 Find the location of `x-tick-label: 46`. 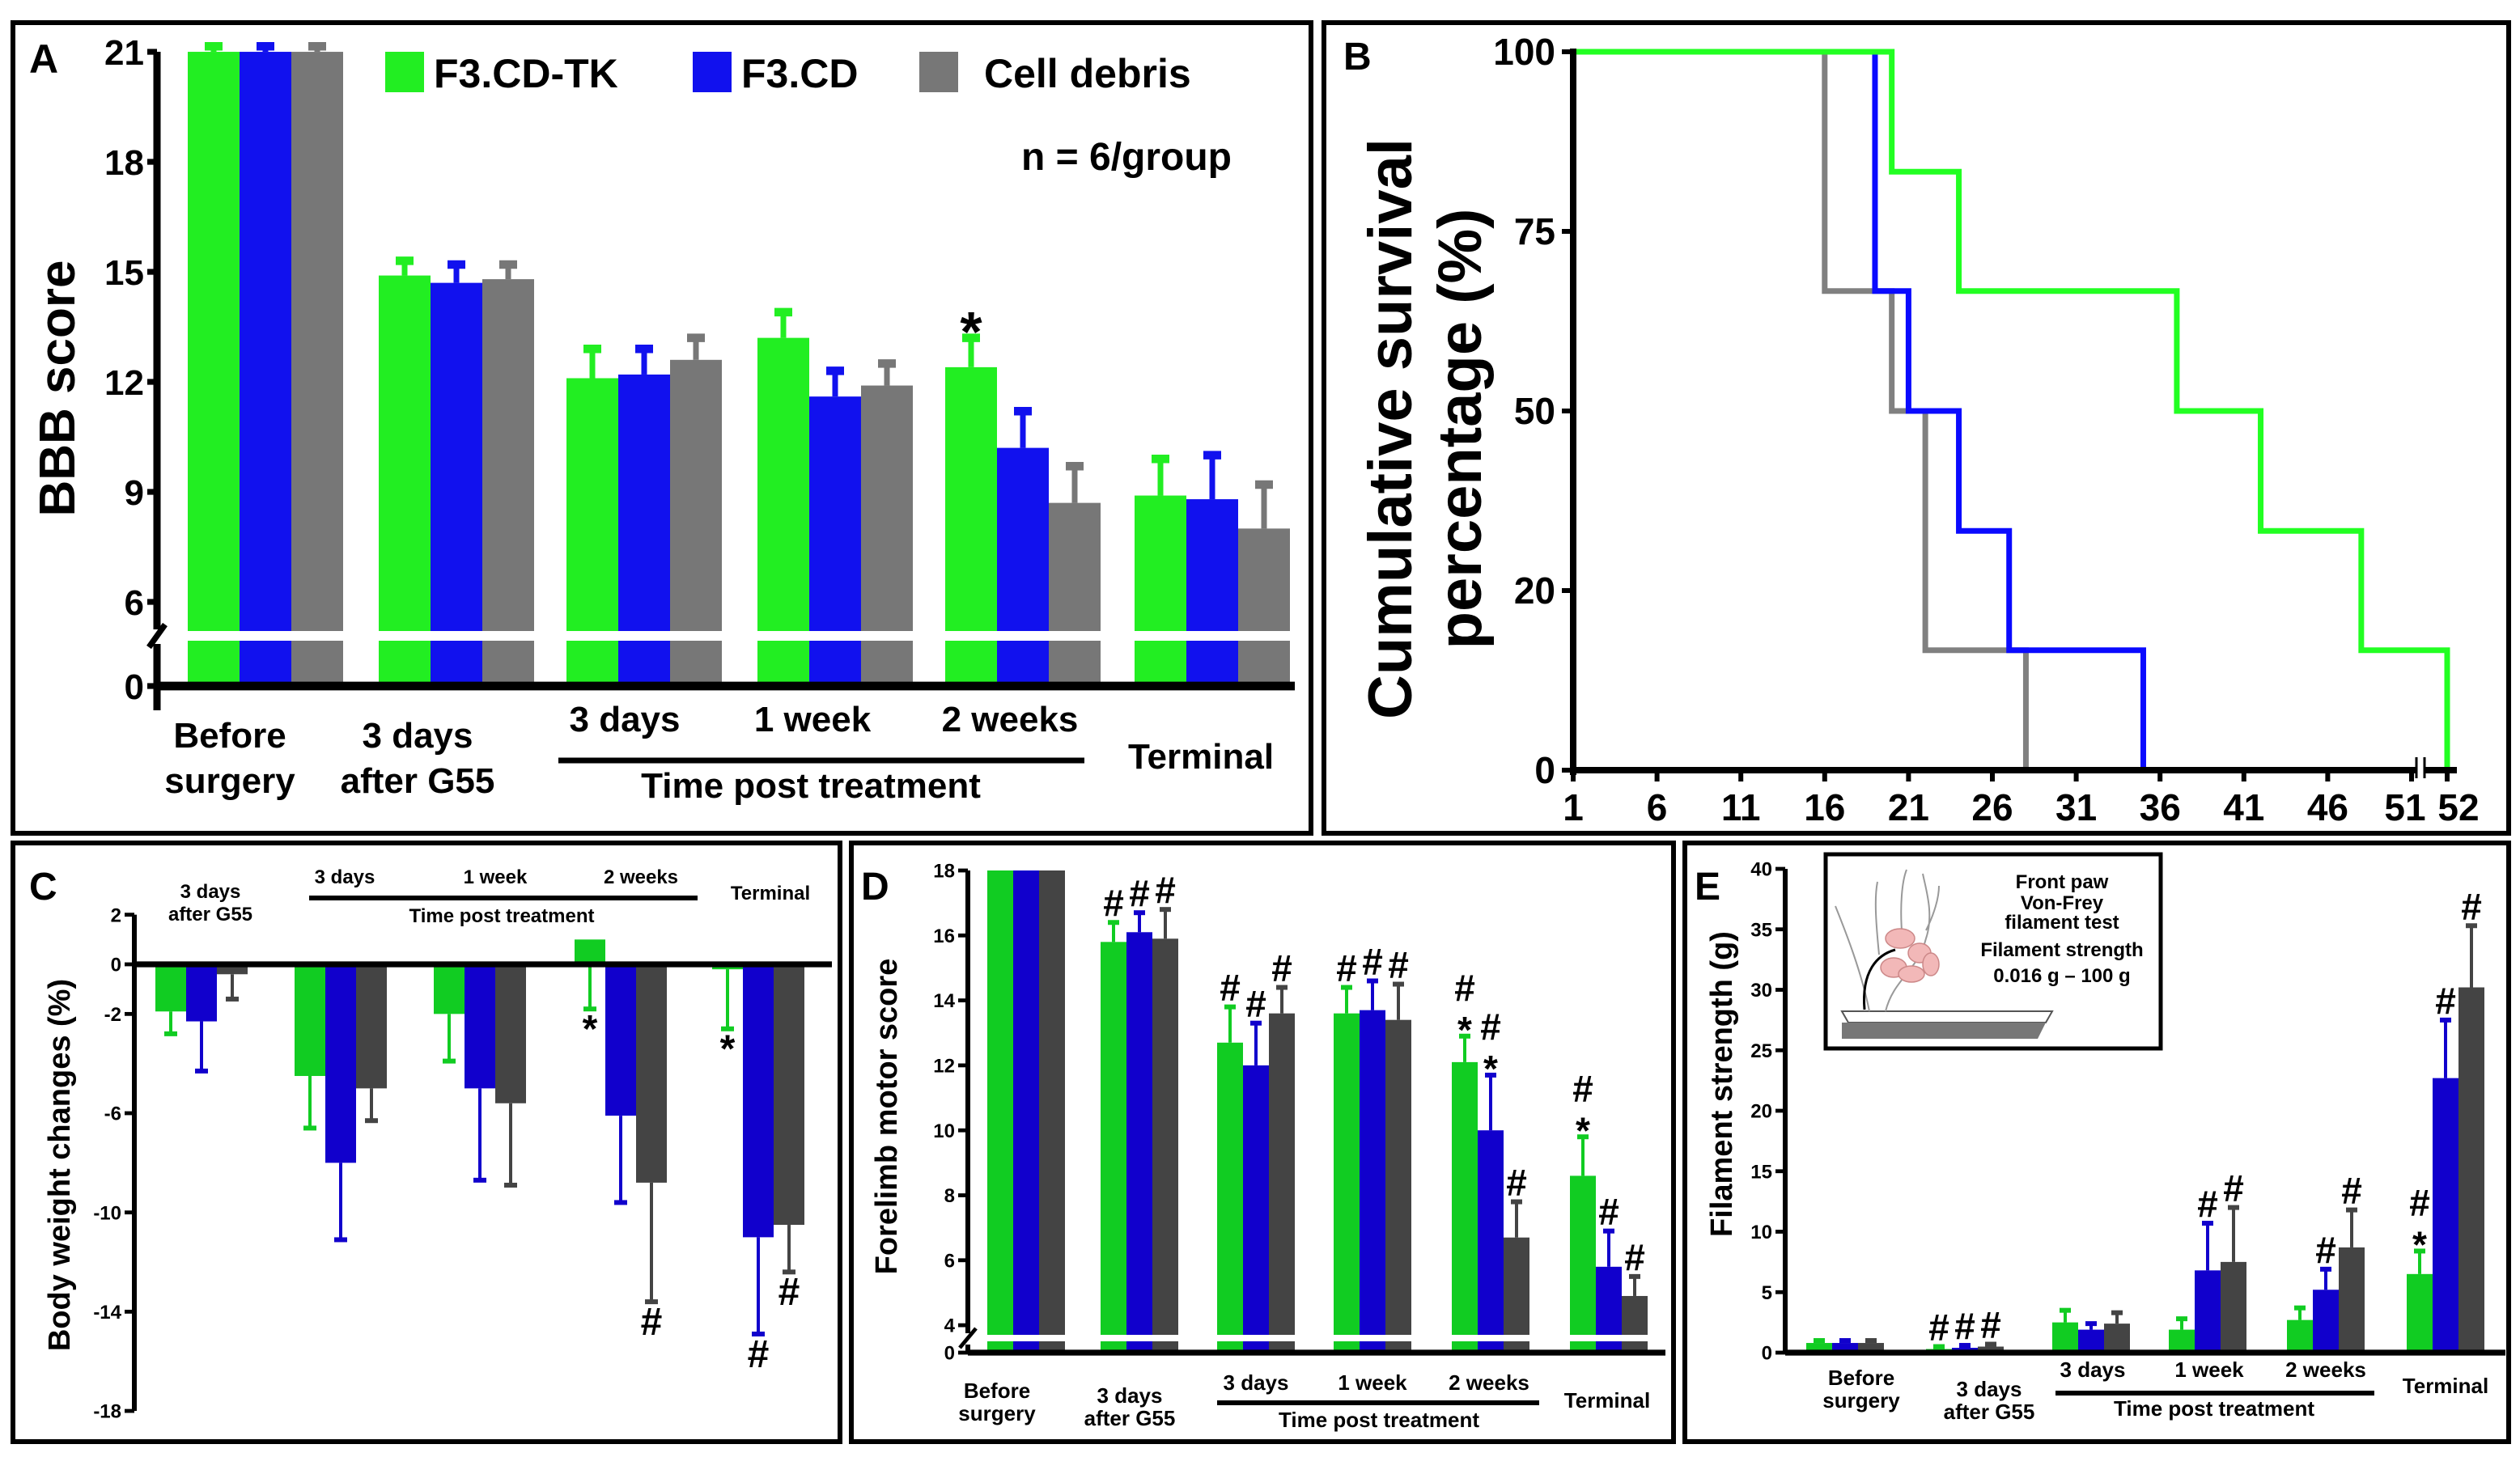

x-tick-label: 46 is located at coordinates (2327, 807).